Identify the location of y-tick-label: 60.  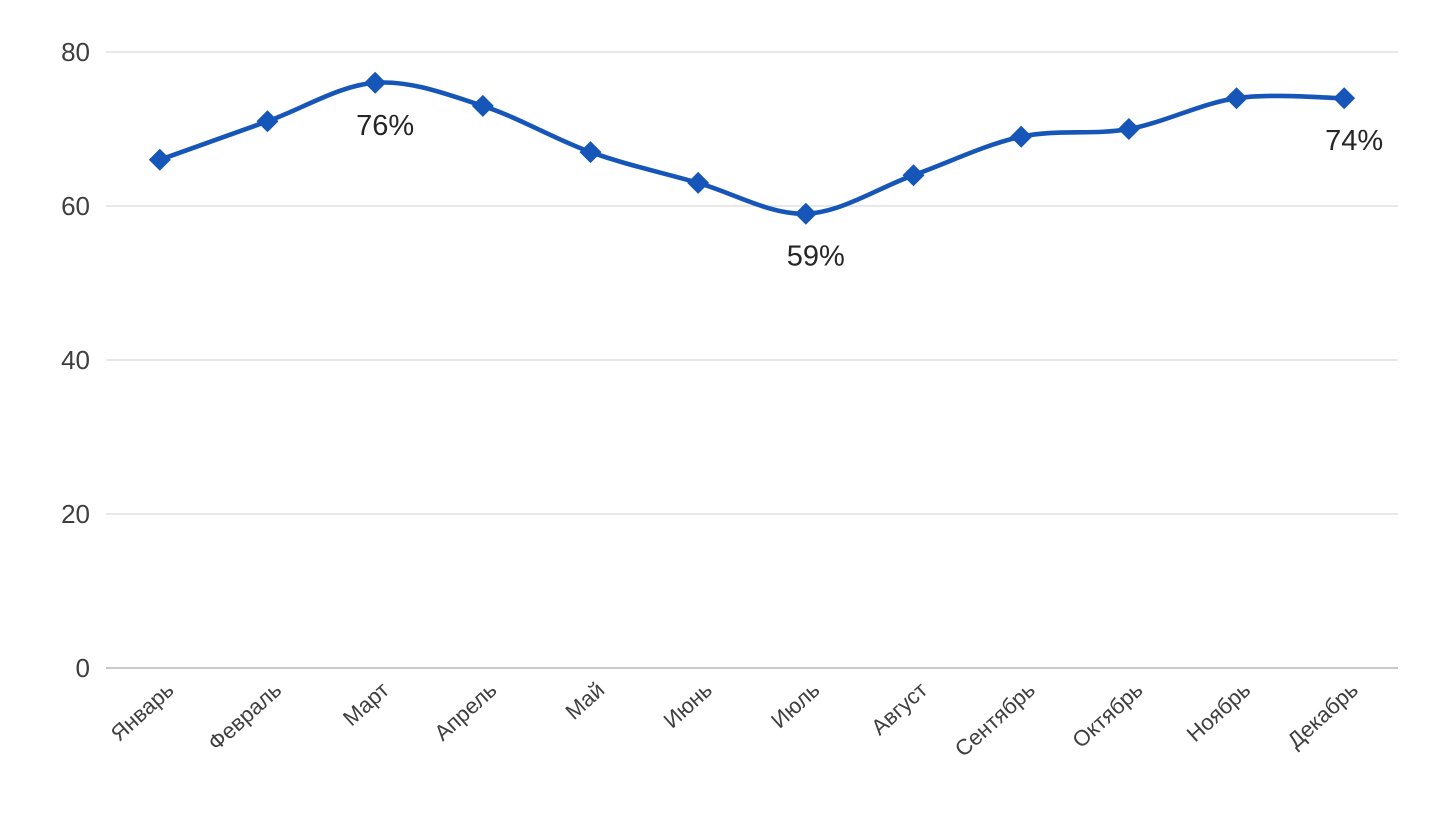
(75, 206).